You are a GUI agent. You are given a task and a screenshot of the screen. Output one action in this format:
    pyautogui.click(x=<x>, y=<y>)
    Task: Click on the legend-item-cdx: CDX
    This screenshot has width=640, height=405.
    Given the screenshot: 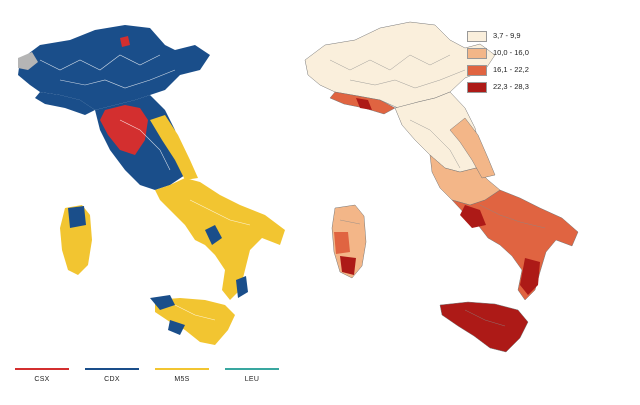 What is the action you would take?
    pyautogui.click(x=112, y=375)
    